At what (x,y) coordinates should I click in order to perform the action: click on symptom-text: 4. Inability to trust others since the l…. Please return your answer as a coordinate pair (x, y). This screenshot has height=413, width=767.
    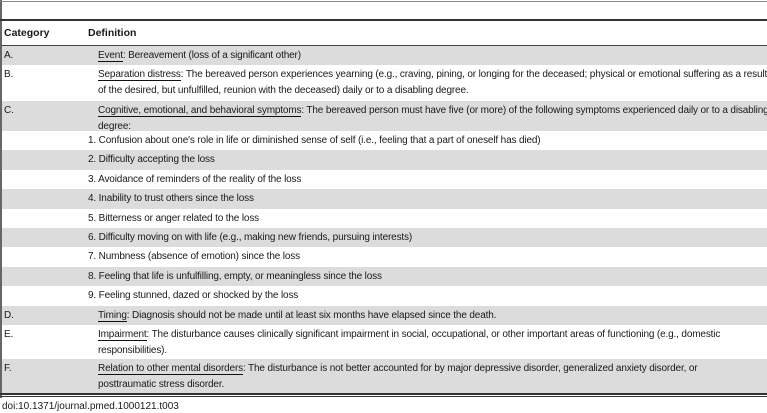
    Looking at the image, I should click on (171, 199).